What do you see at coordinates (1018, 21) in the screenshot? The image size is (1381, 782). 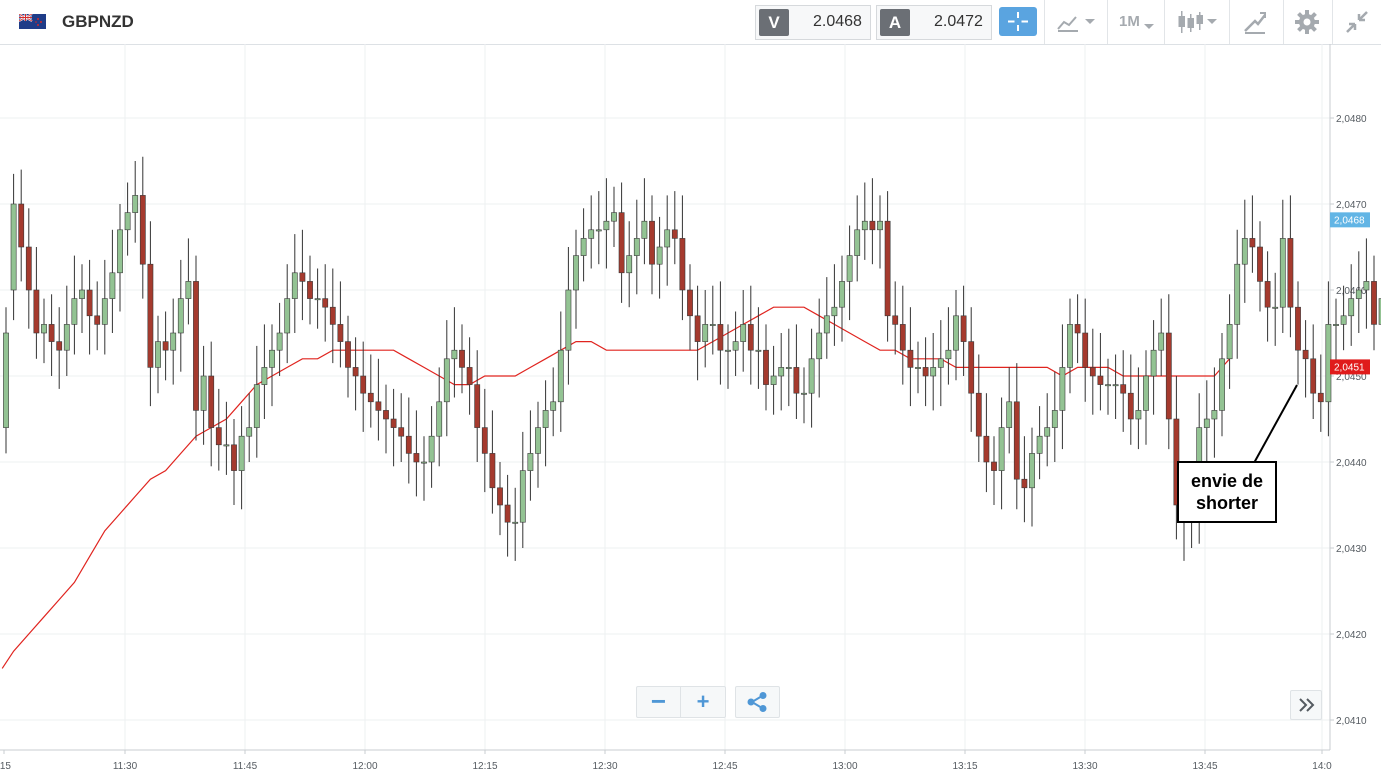 I see `crosshair-button` at bounding box center [1018, 21].